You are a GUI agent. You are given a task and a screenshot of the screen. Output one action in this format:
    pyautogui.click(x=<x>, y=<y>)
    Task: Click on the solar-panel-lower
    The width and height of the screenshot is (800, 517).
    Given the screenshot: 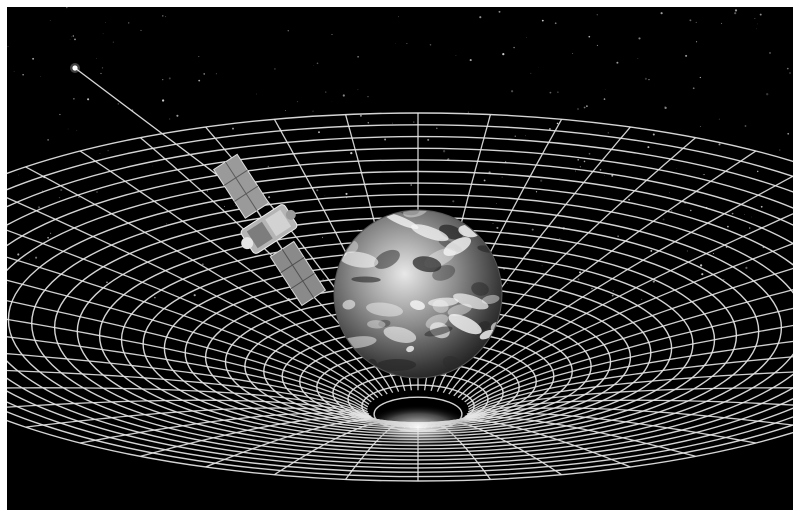 What is the action you would take?
    pyautogui.click(x=298, y=273)
    